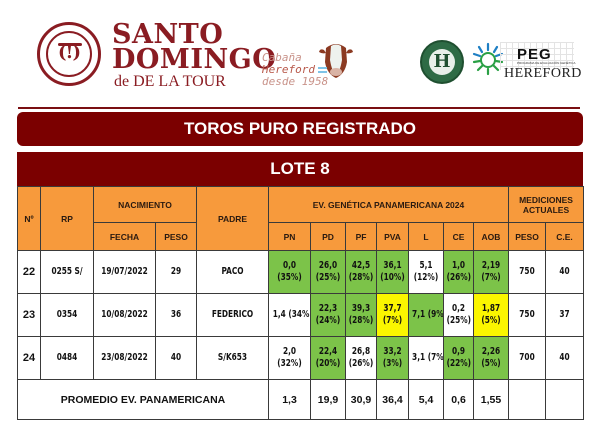  What do you see at coordinates (232, 218) in the screenshot?
I see `header-padre: PADRE` at bounding box center [232, 218].